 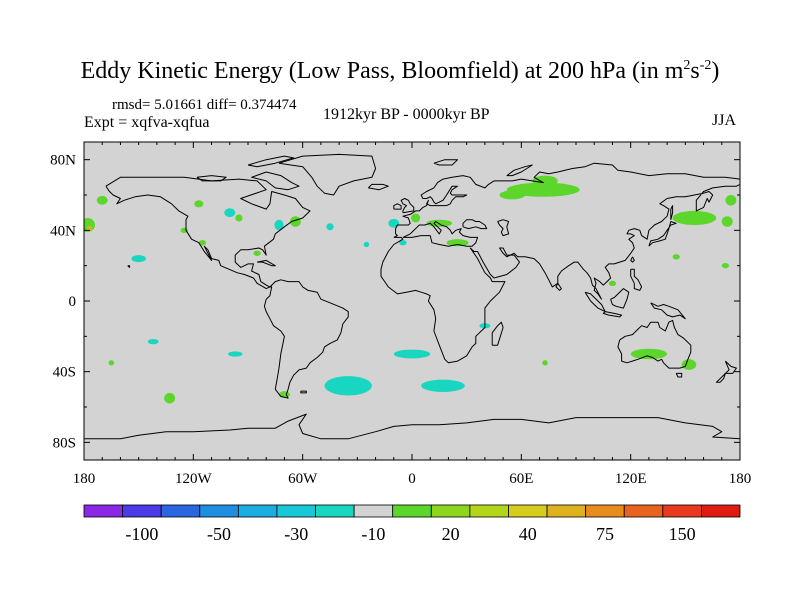 What do you see at coordinates (679, 375) in the screenshot?
I see `coastline-tasmania` at bounding box center [679, 375].